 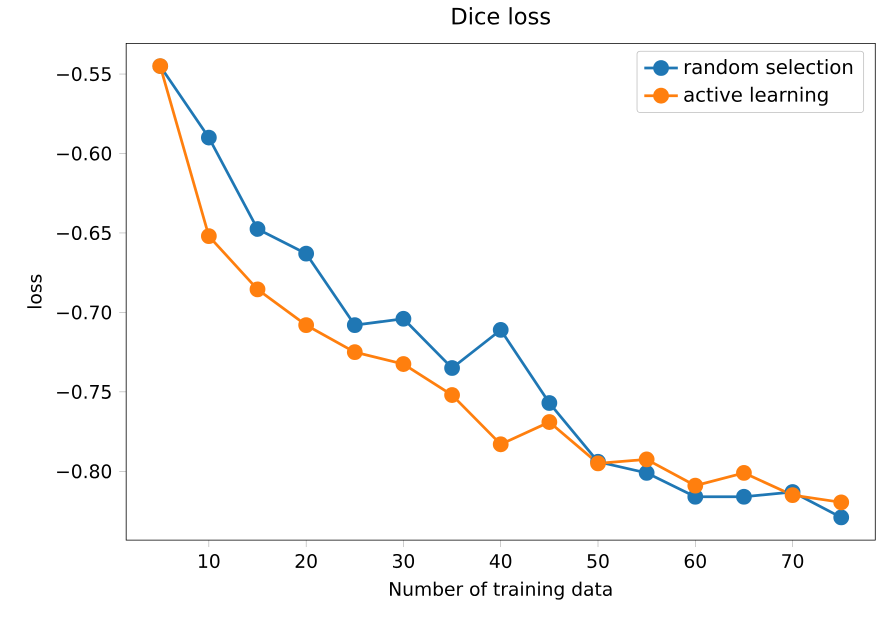 I want to click on chart-title: Dice loss, so click(x=501, y=16).